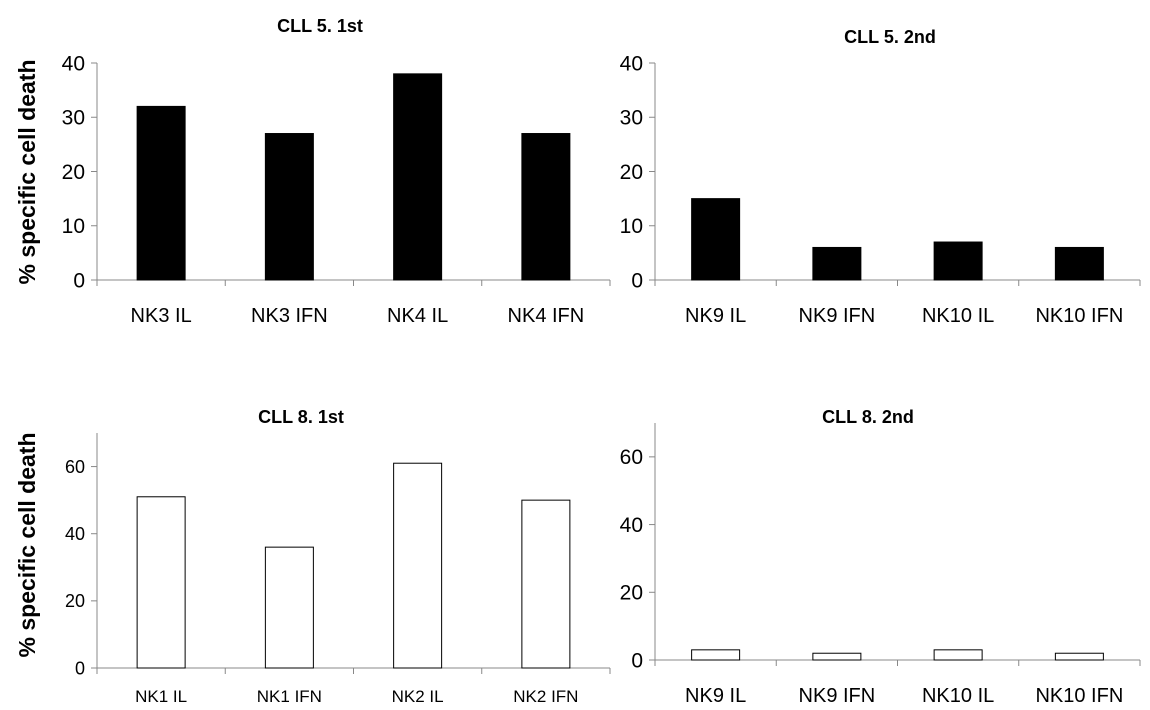  I want to click on chart-title: CLL 5. 2nd, so click(890, 37).